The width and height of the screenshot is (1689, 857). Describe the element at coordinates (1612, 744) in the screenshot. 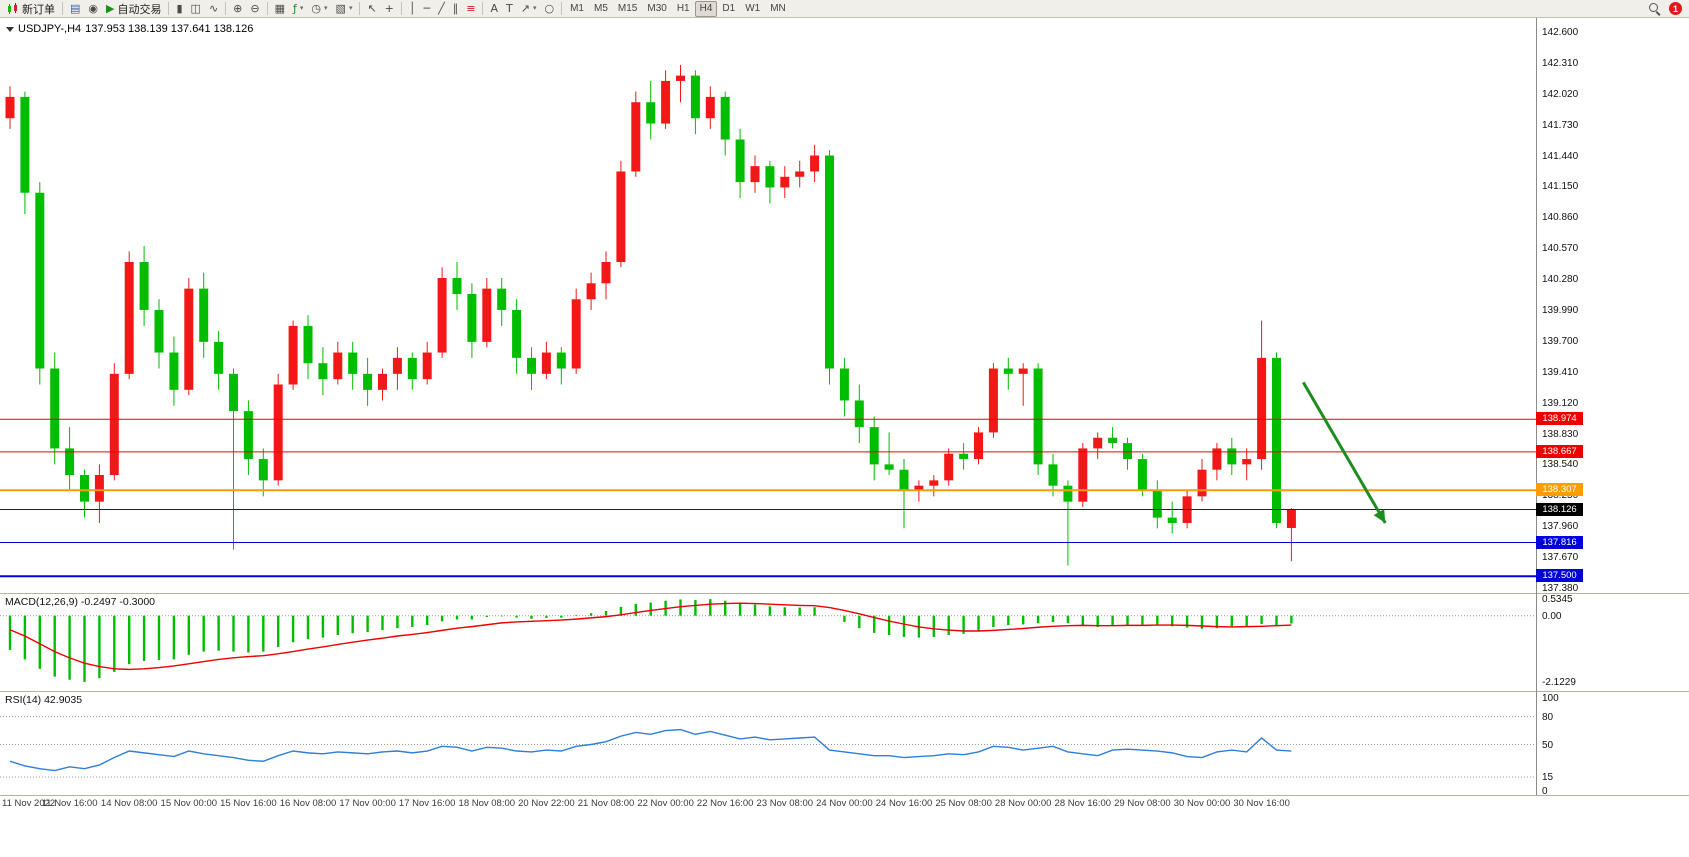

I see `rsi-scale: 100 80 50 15 0` at that location.